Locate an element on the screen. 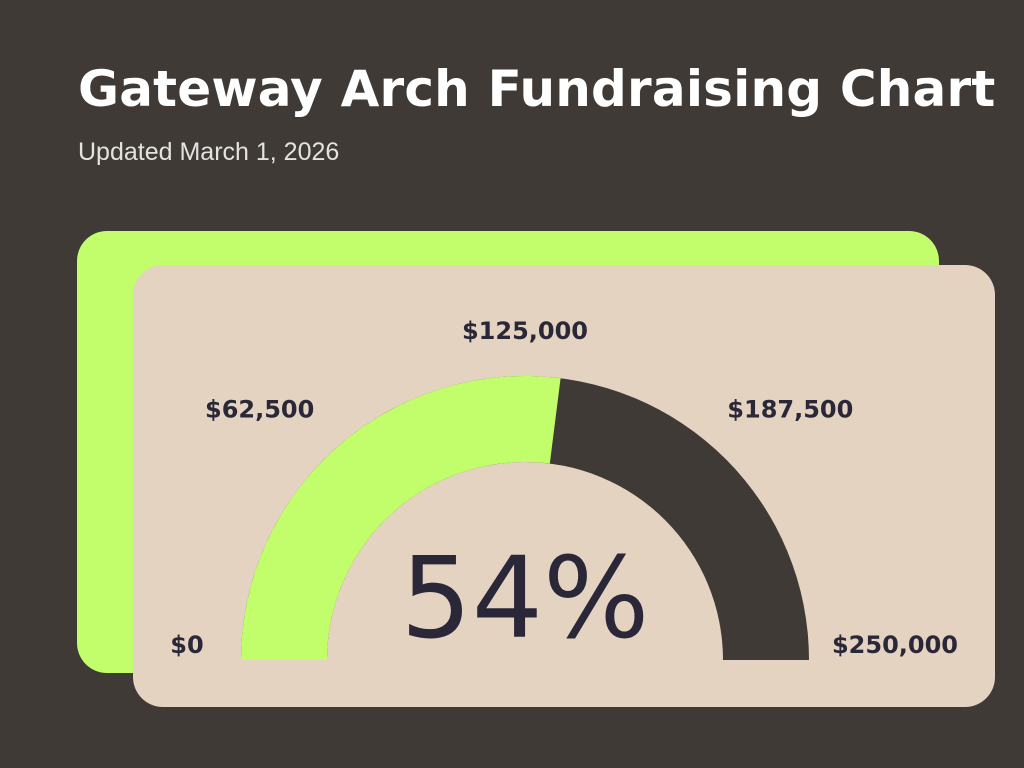 This screenshot has width=1024, height=768. gauge-progress-fill is located at coordinates (401, 517).